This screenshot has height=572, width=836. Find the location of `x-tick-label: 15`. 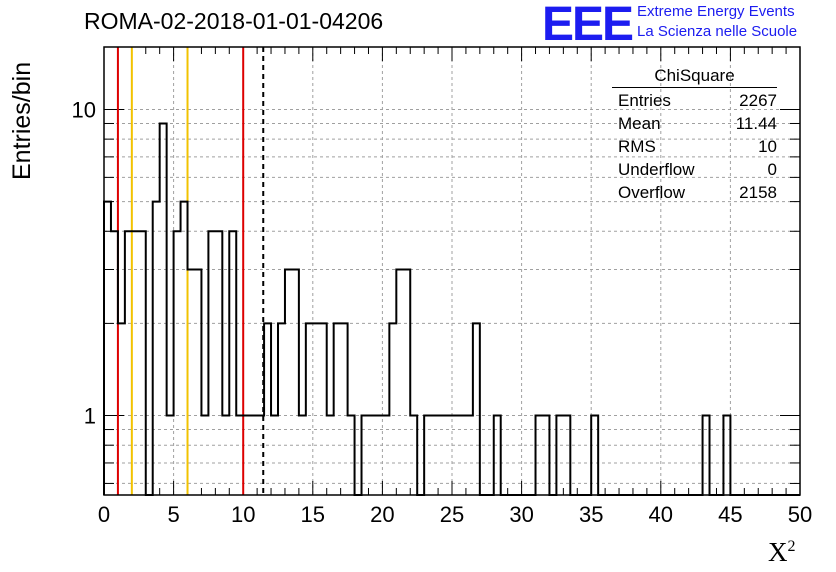

x-tick-label: 15 is located at coordinates (313, 514).